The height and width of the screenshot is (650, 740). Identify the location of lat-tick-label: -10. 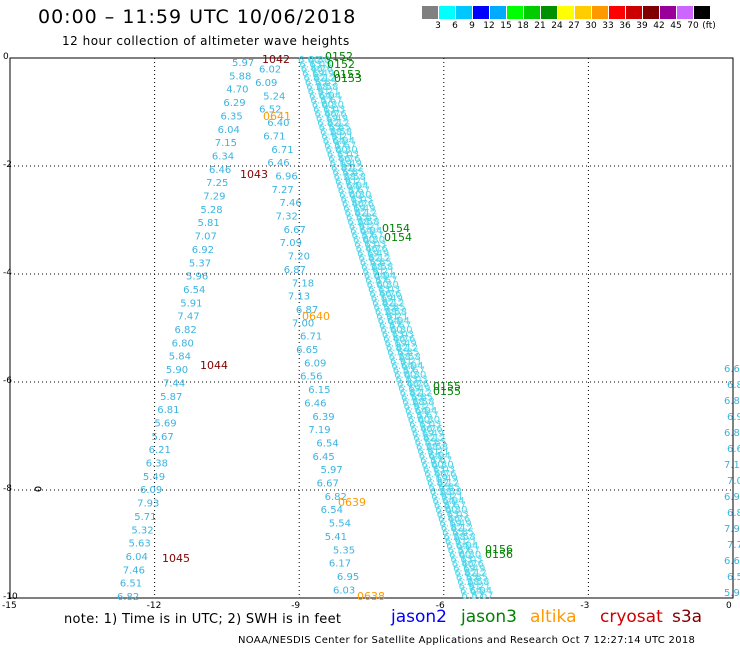
(10, 597).